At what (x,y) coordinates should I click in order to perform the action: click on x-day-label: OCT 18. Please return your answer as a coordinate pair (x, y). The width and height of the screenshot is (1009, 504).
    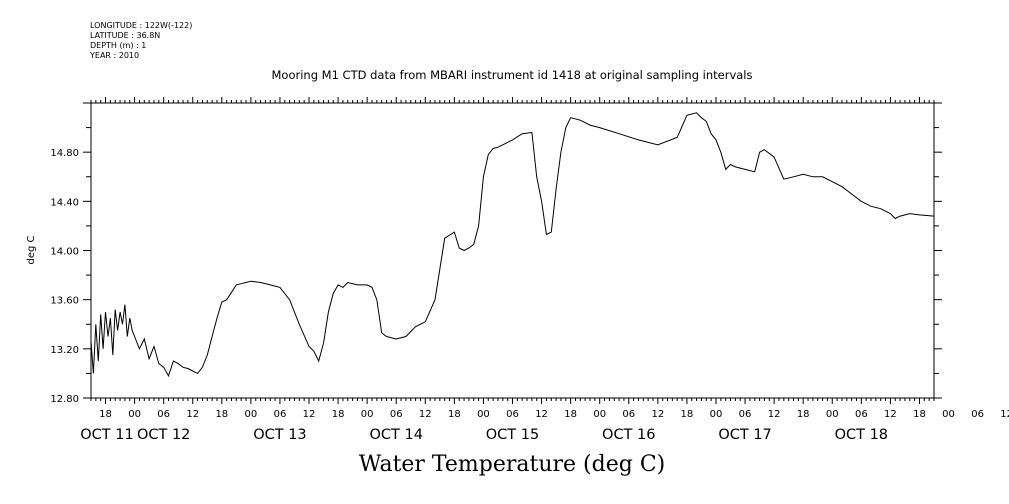
    Looking at the image, I should click on (861, 435).